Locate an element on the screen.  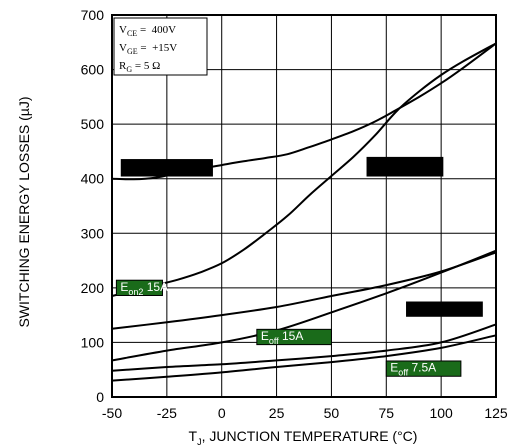
condition-vce: VCE = 400V is located at coordinates (147, 31).